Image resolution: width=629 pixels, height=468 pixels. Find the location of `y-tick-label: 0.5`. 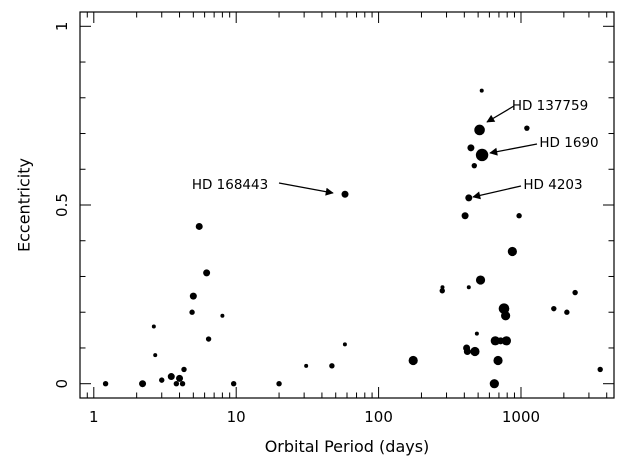

y-tick-label: 0.5 is located at coordinates (62, 205).